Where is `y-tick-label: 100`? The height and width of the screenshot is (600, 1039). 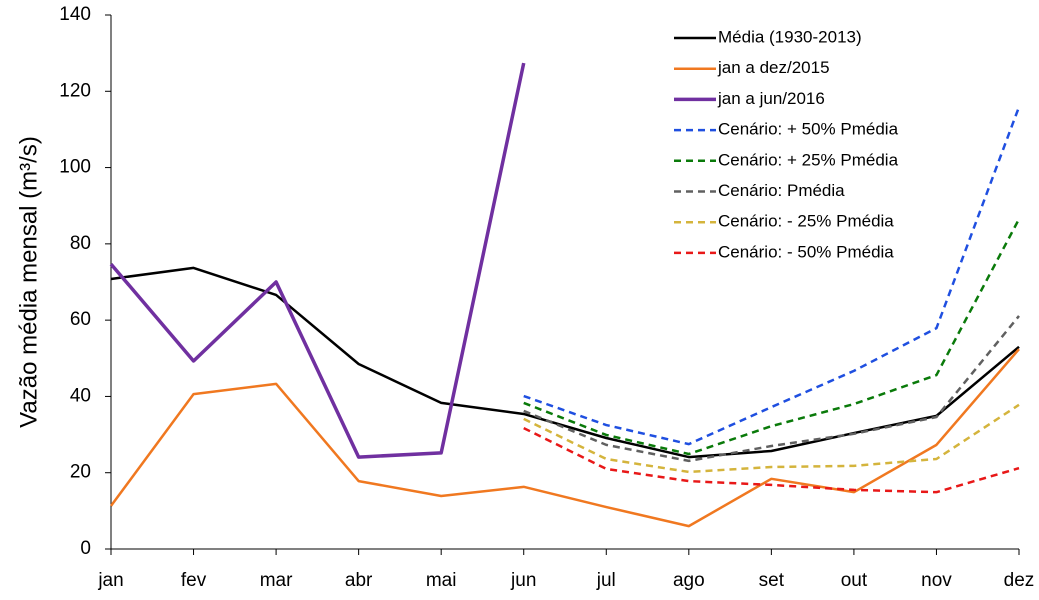
y-tick-label: 100 is located at coordinates (75, 167).